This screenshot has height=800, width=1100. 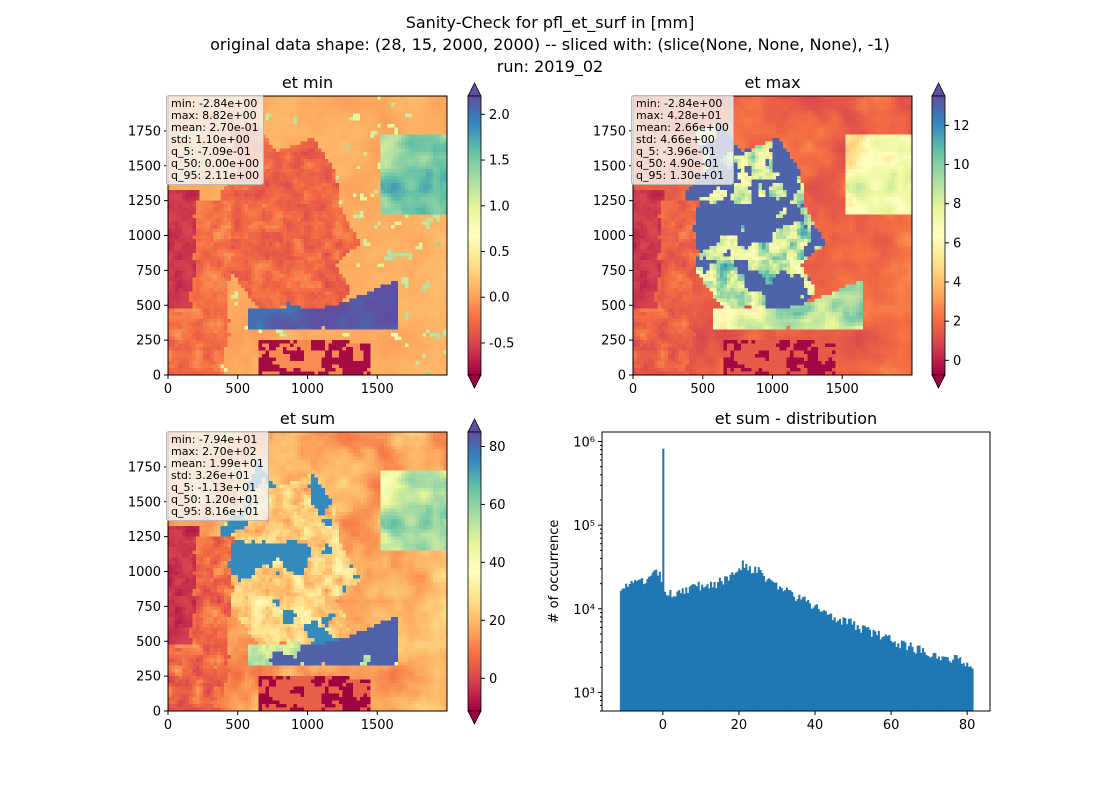 I want to click on x-tick-label: 0, so click(x=663, y=725).